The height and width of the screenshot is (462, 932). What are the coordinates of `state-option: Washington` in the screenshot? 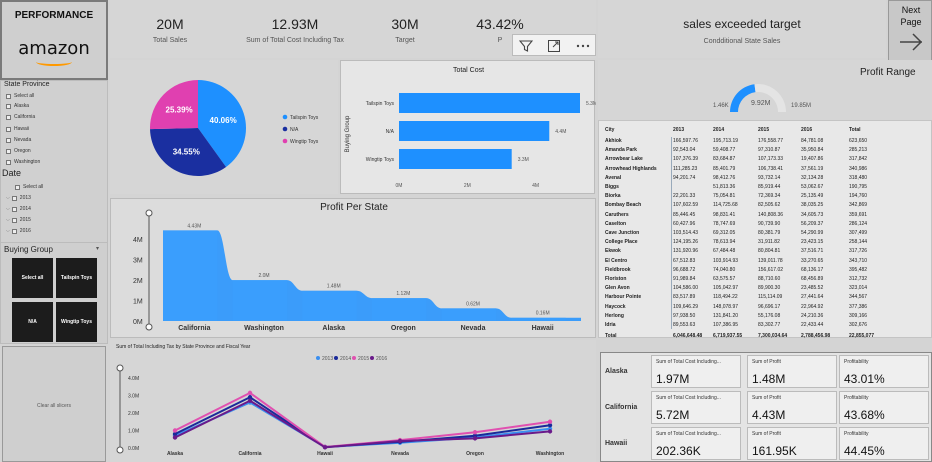 It's located at (23, 162).